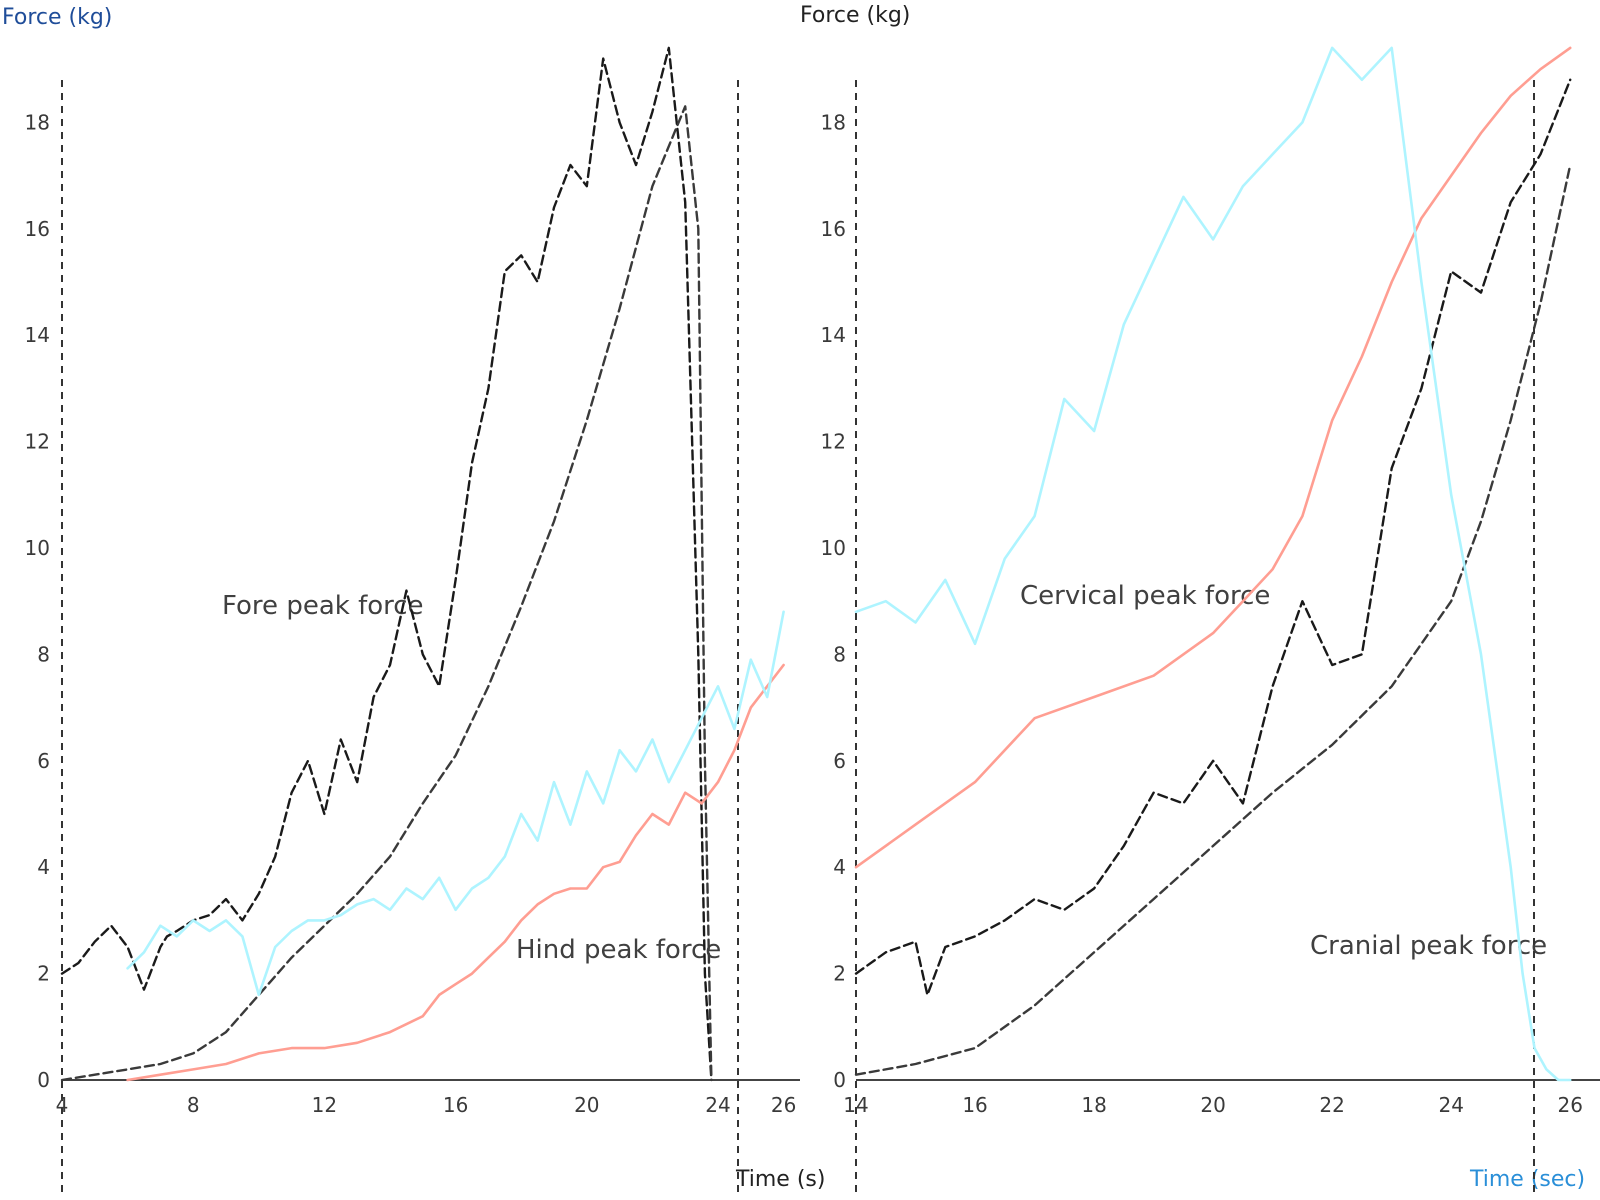 This screenshot has height=1200, width=1600. Describe the element at coordinates (1093, 1105) in the screenshot. I see `x-tick-label: 18` at that location.